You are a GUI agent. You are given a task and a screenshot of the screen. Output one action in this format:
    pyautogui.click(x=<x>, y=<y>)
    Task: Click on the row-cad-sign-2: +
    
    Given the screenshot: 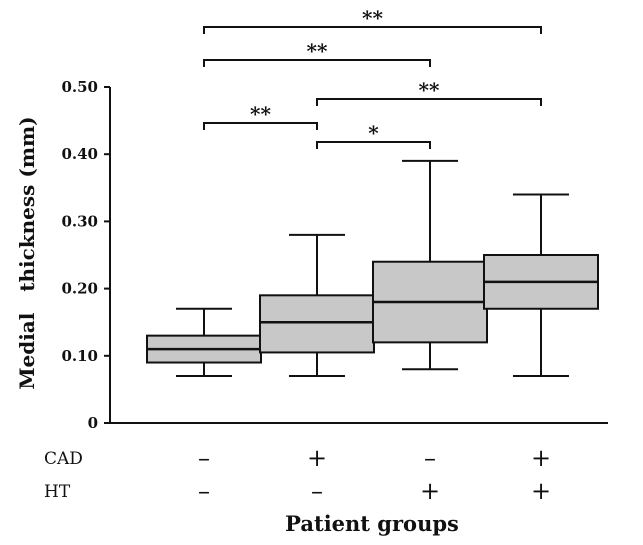 What is the action you would take?
    pyautogui.click(x=317, y=458)
    